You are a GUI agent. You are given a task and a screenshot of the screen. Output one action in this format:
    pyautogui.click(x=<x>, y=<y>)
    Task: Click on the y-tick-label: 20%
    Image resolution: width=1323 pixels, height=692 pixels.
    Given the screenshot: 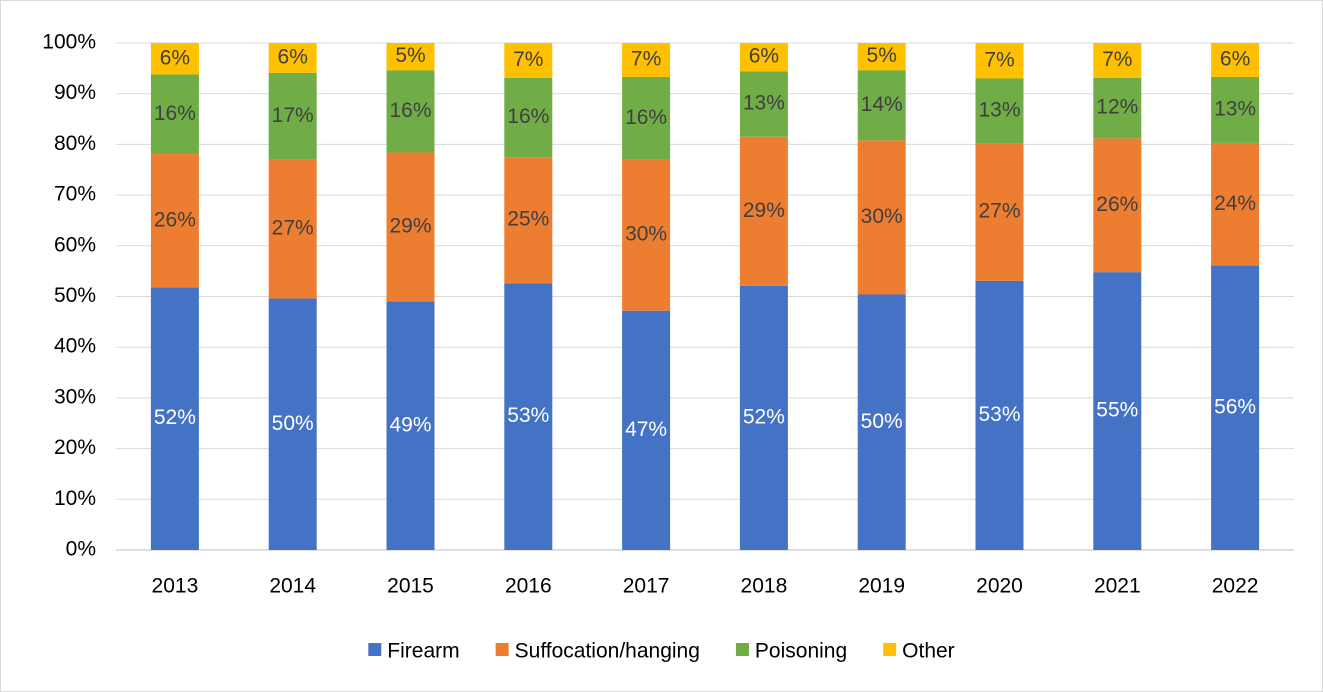 What is the action you would take?
    pyautogui.click(x=75, y=447)
    